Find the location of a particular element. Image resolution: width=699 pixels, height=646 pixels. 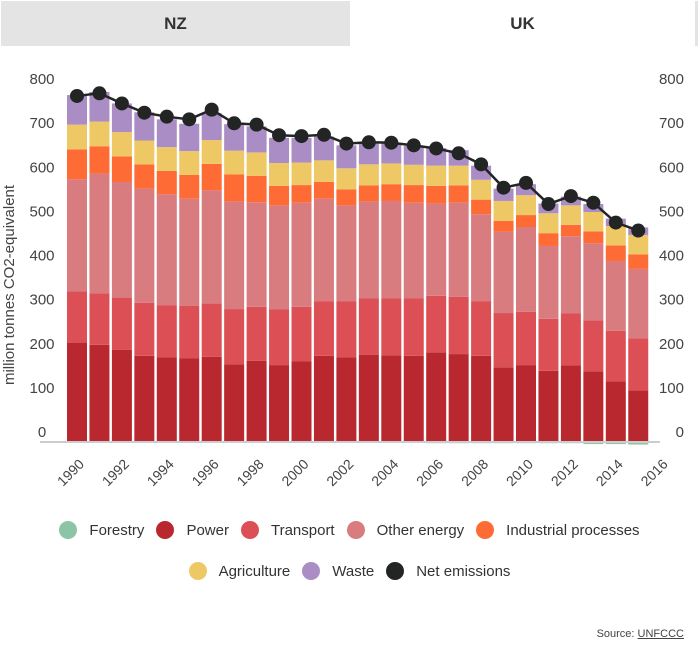

net-emissions-point-2011 is located at coordinates (548, 204).